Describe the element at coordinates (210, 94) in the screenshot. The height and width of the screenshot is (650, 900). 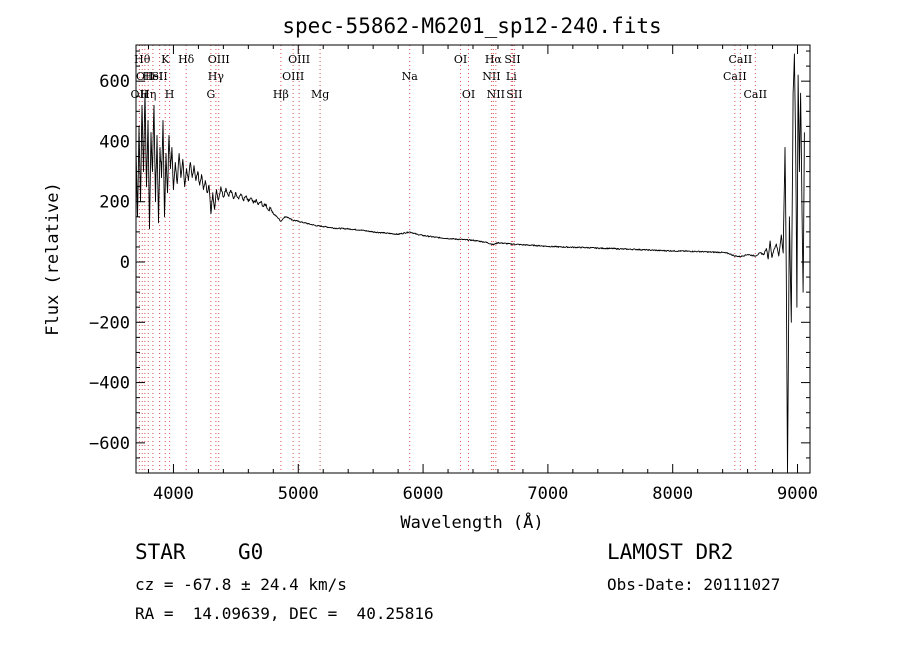
I see `feature-line-label: G` at that location.